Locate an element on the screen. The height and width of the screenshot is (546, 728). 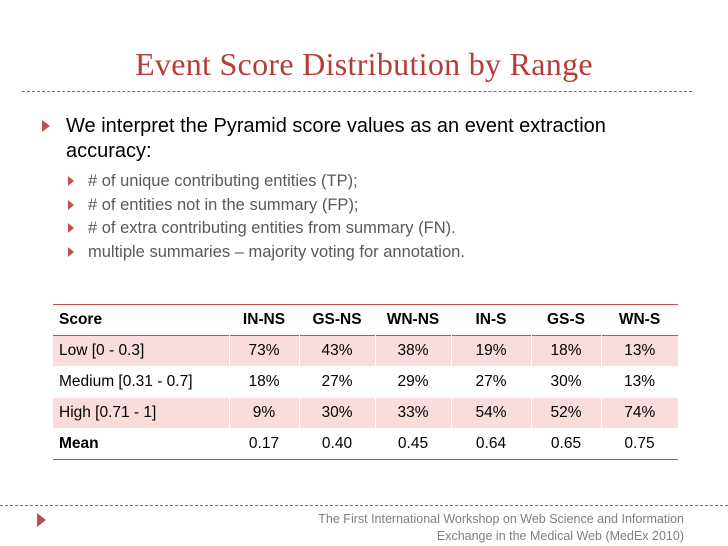
table-cell: 43% is located at coordinates (337, 351).